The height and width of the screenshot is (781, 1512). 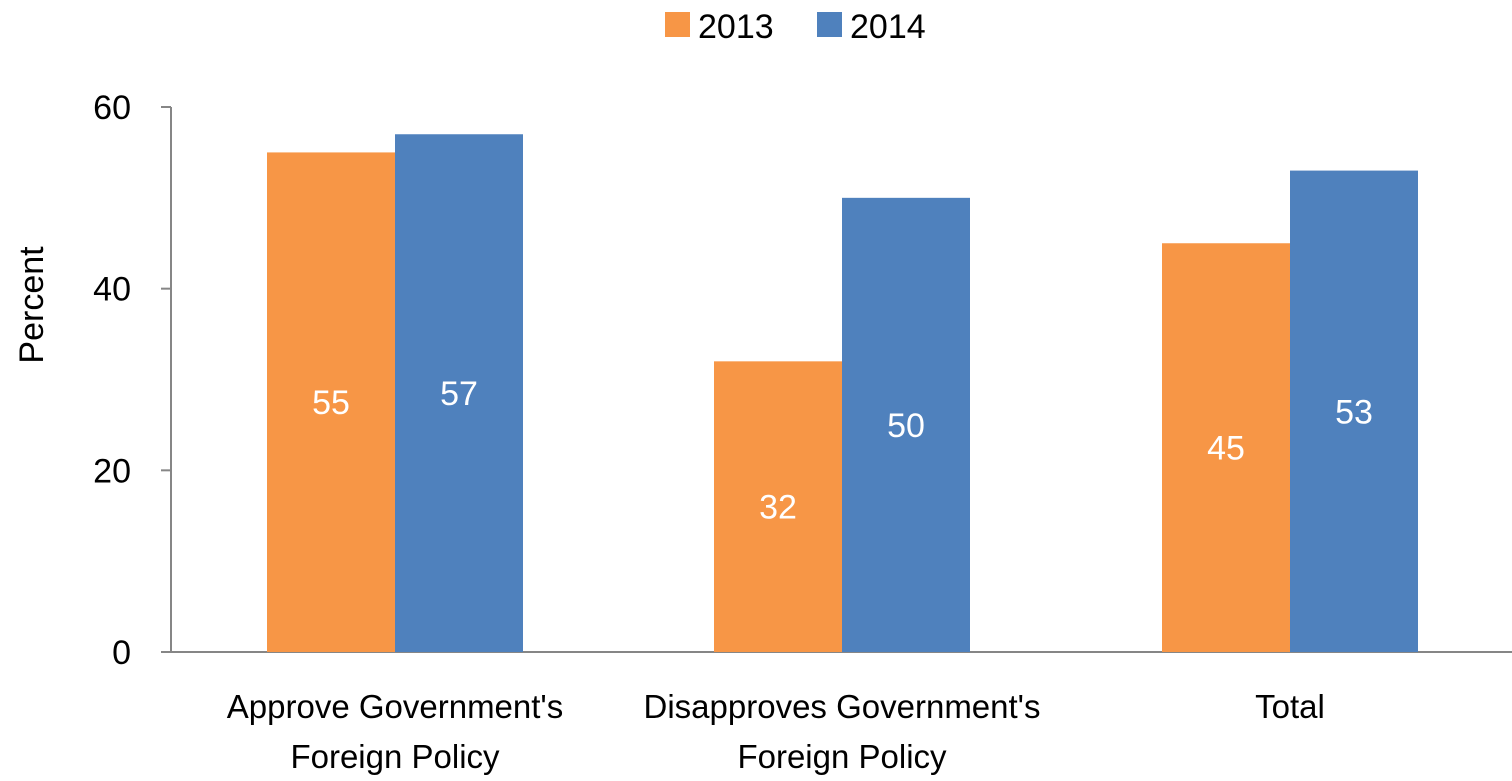 I want to click on legend-label: 2014, so click(x=888, y=27).